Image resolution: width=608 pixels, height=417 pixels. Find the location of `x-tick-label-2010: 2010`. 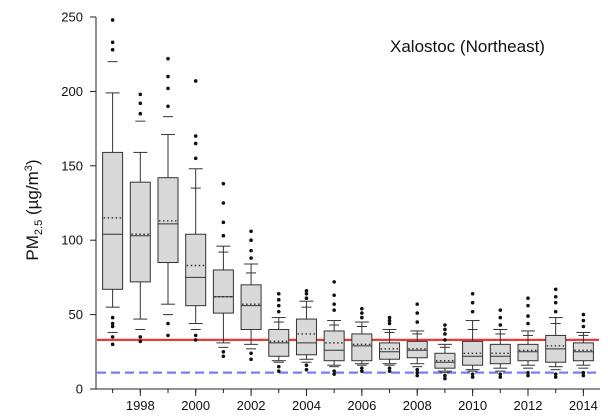

x-tick-label-2010: 2010 is located at coordinates (472, 405).